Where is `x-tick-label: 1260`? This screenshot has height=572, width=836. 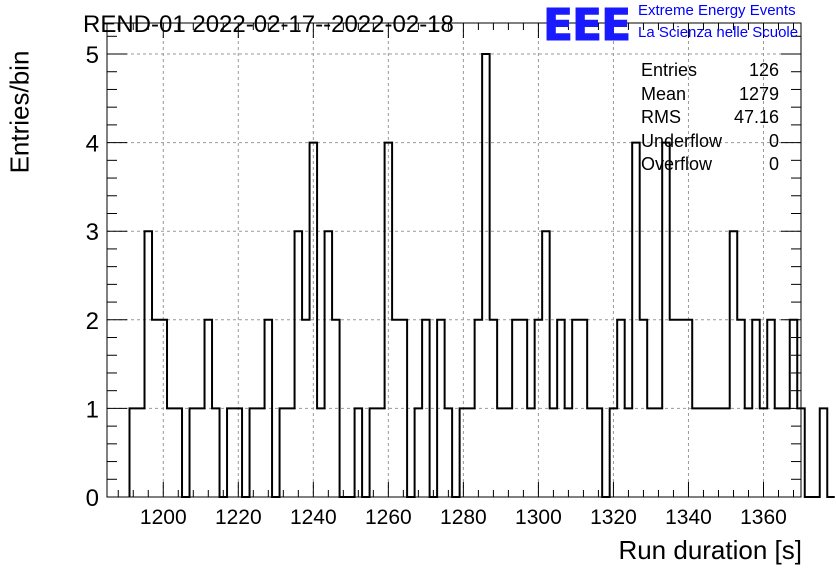
x-tick-label: 1260 is located at coordinates (388, 517).